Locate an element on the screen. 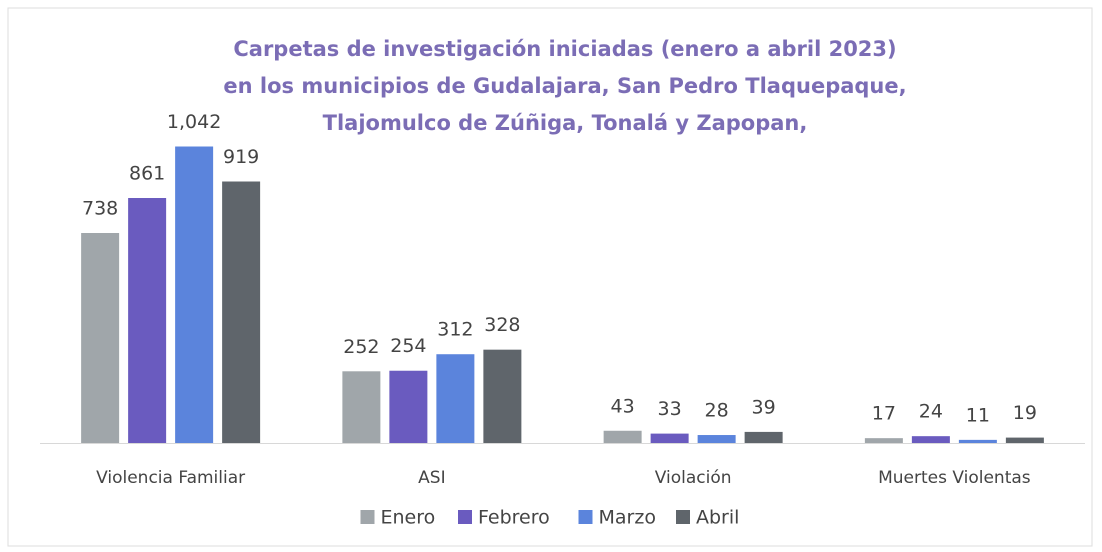  x-tick-label: Muertes Violentas is located at coordinates (954, 478).